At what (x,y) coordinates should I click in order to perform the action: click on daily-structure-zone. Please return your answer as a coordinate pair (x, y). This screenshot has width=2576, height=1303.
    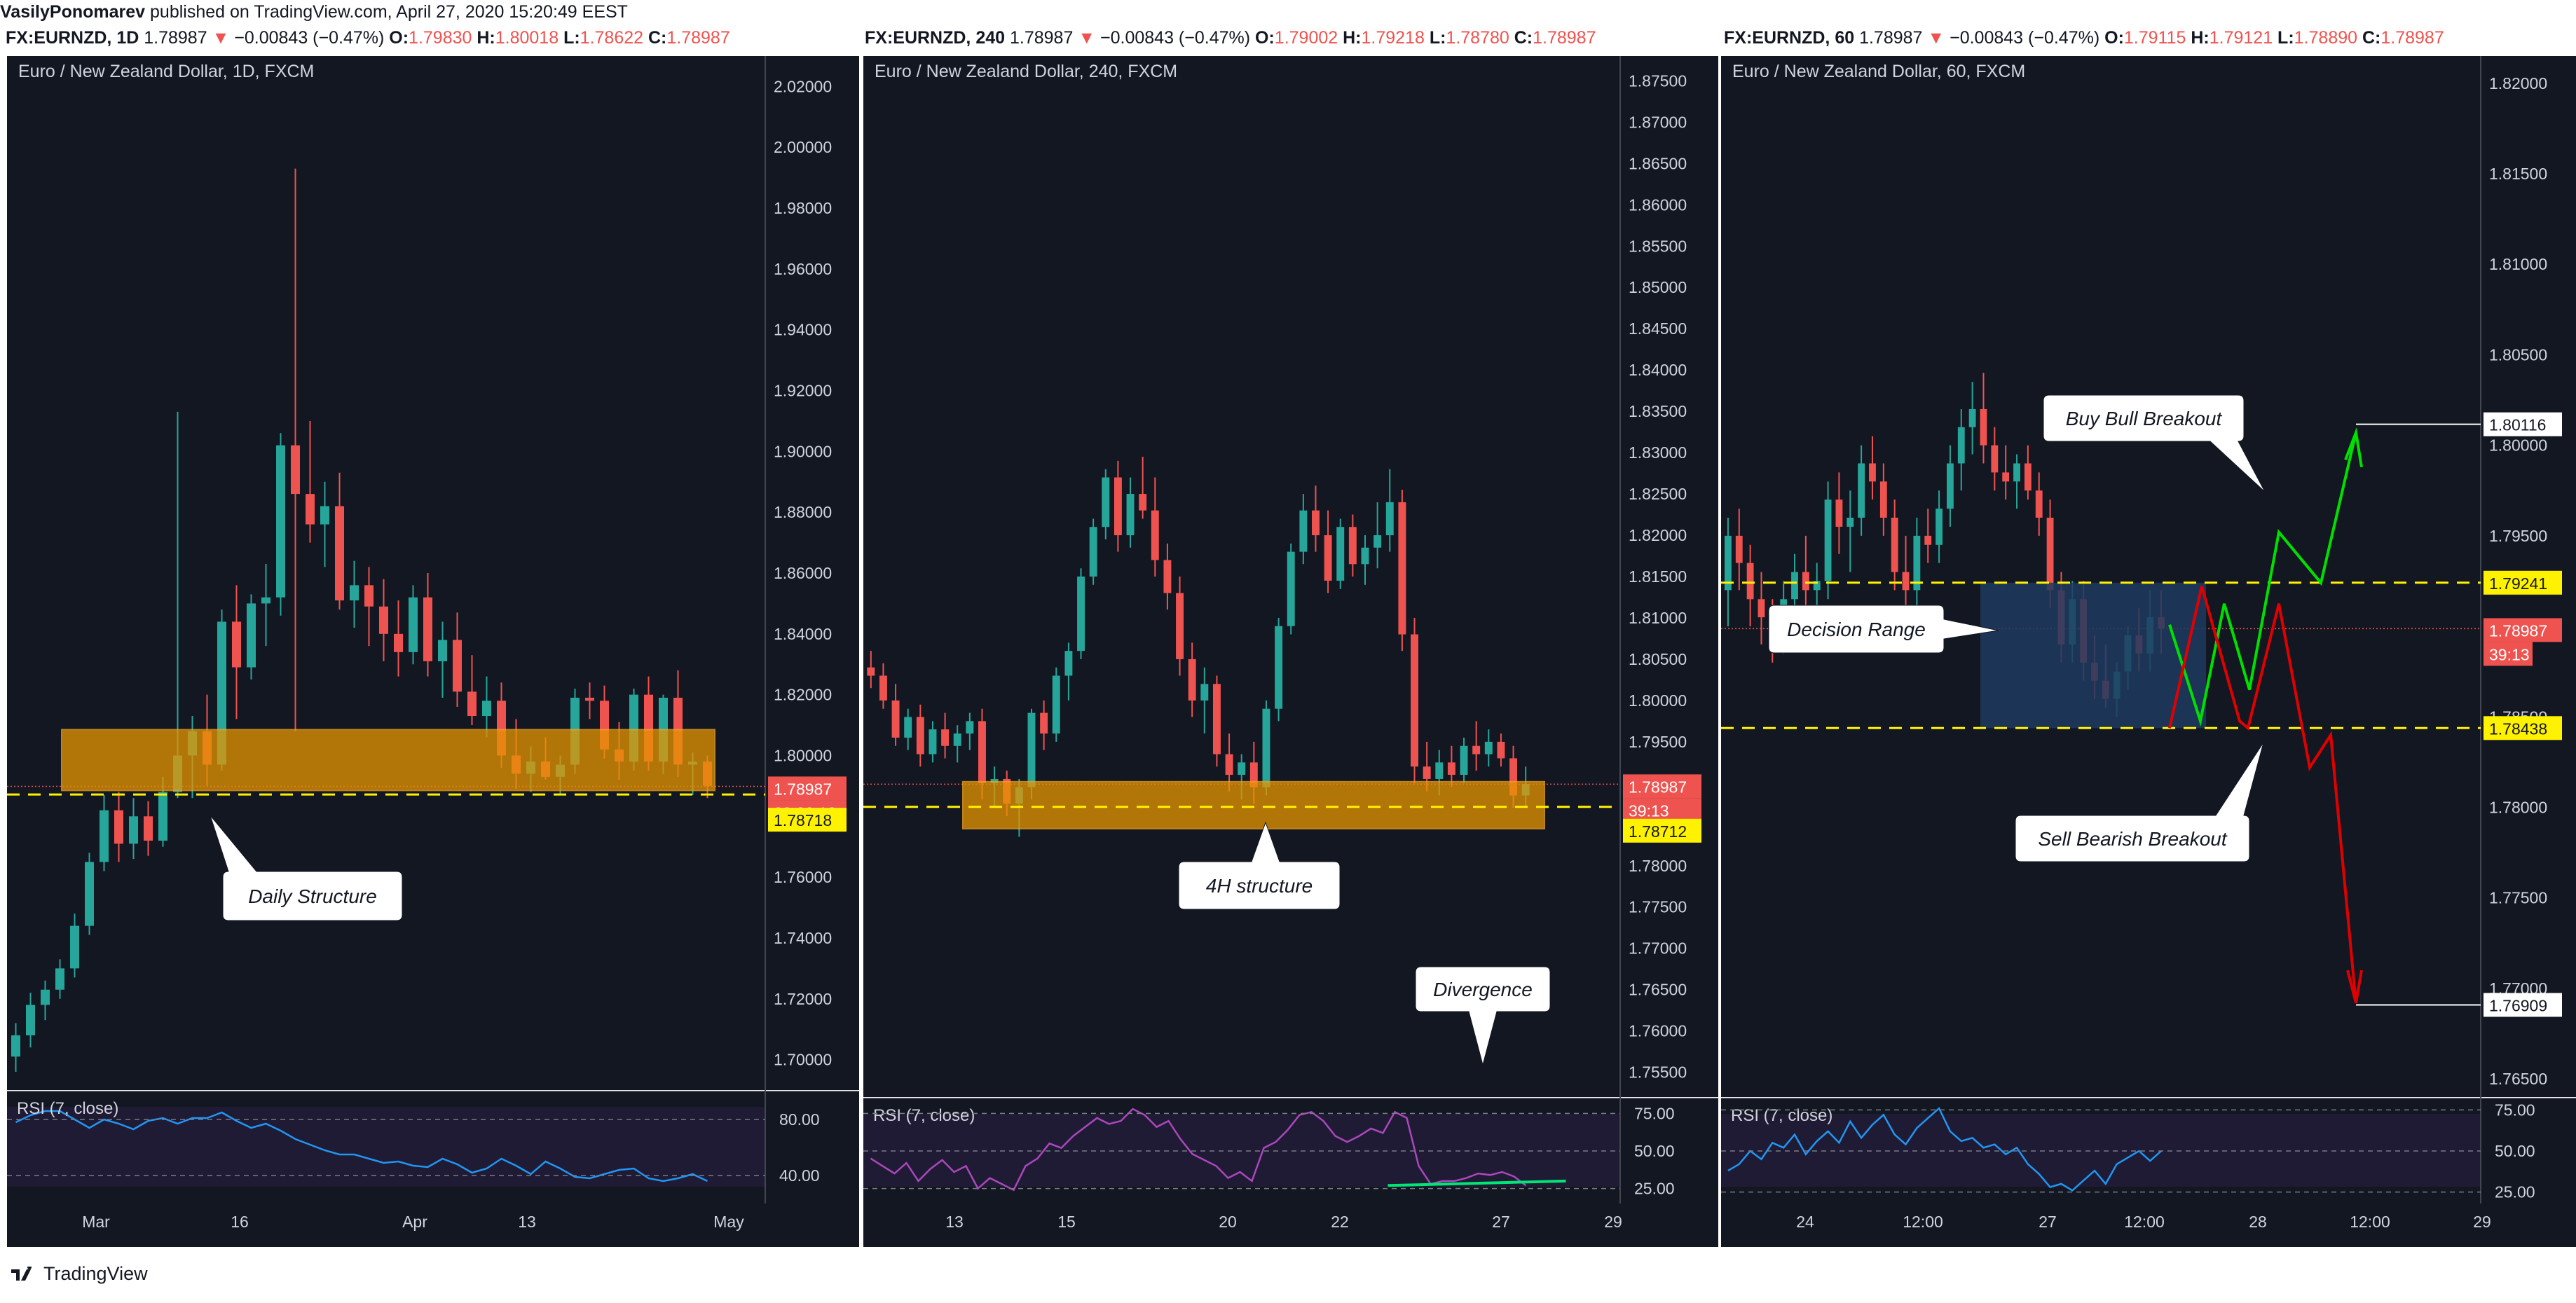
    Looking at the image, I should click on (388, 760).